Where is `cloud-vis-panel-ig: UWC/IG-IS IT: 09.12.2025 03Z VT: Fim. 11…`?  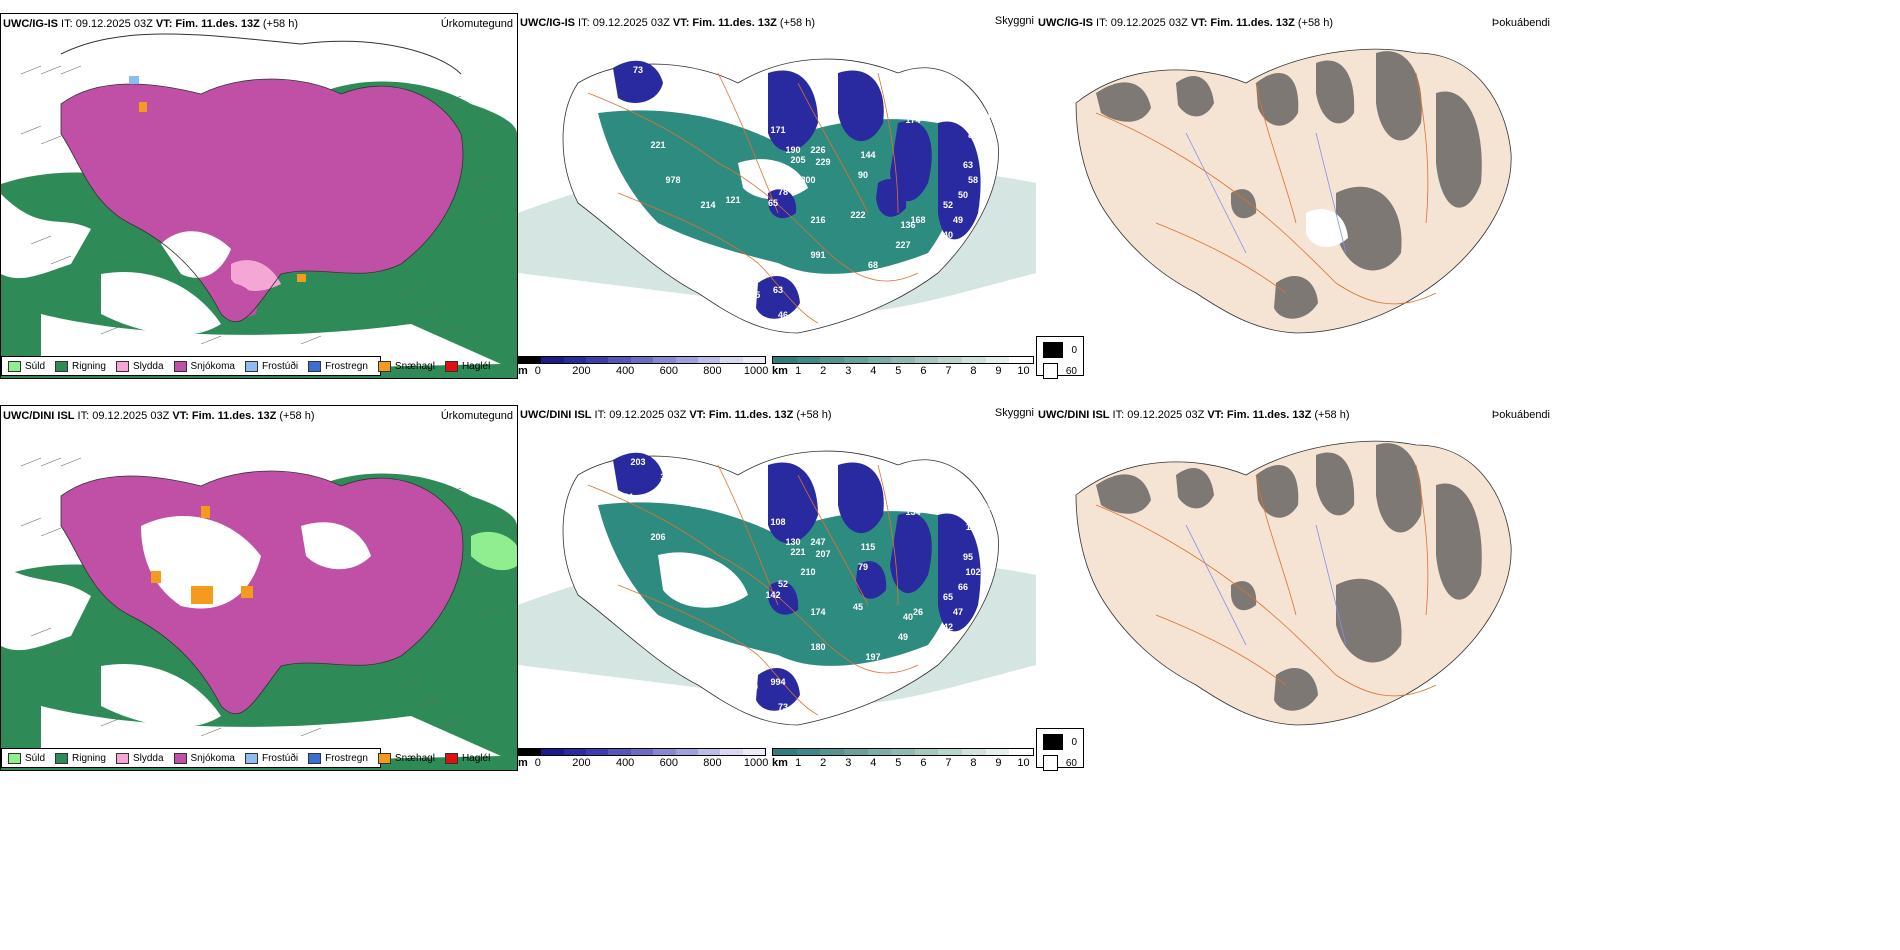
cloud-vis-panel-ig: UWC/IG-IS IT: 09.12.2025 03Z VT: Fim. 11… is located at coordinates (777, 196).